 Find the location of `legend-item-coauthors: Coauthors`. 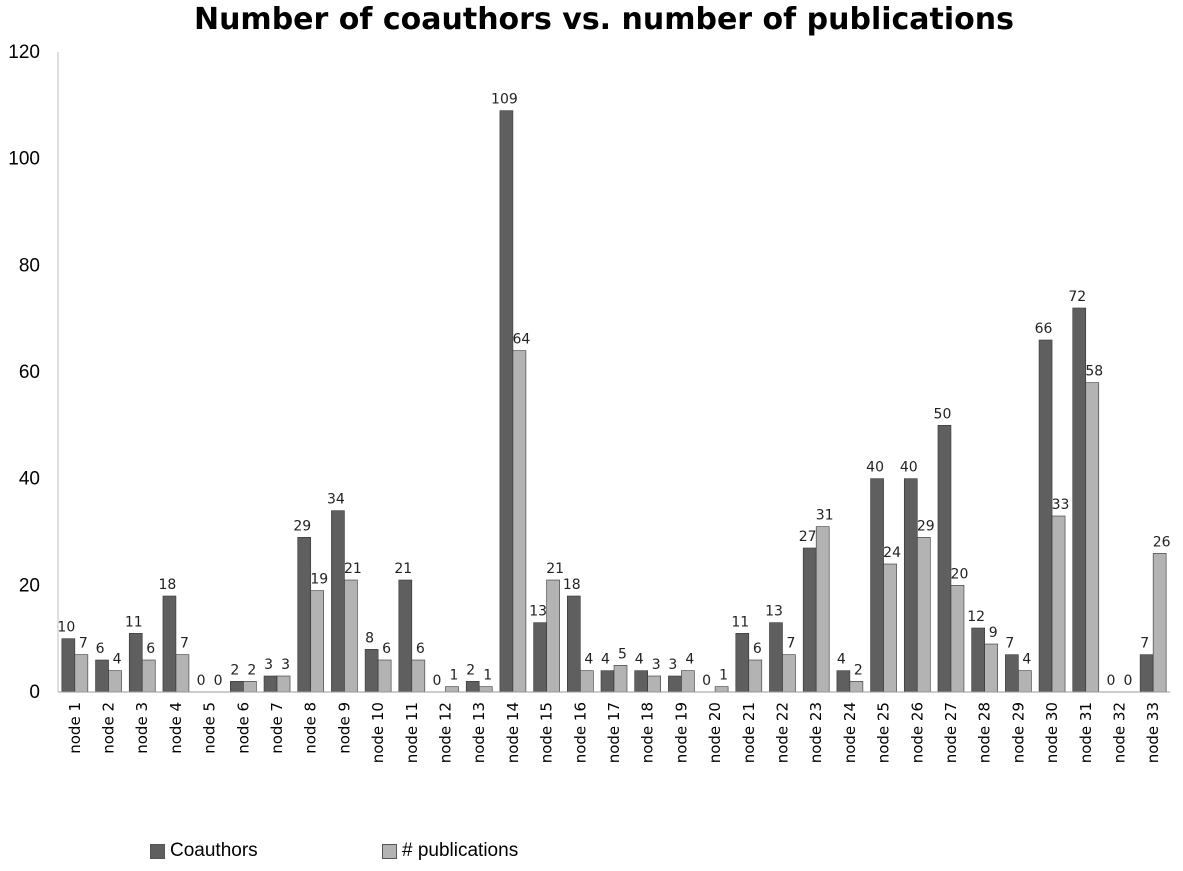

legend-item-coauthors: Coauthors is located at coordinates (204, 851).